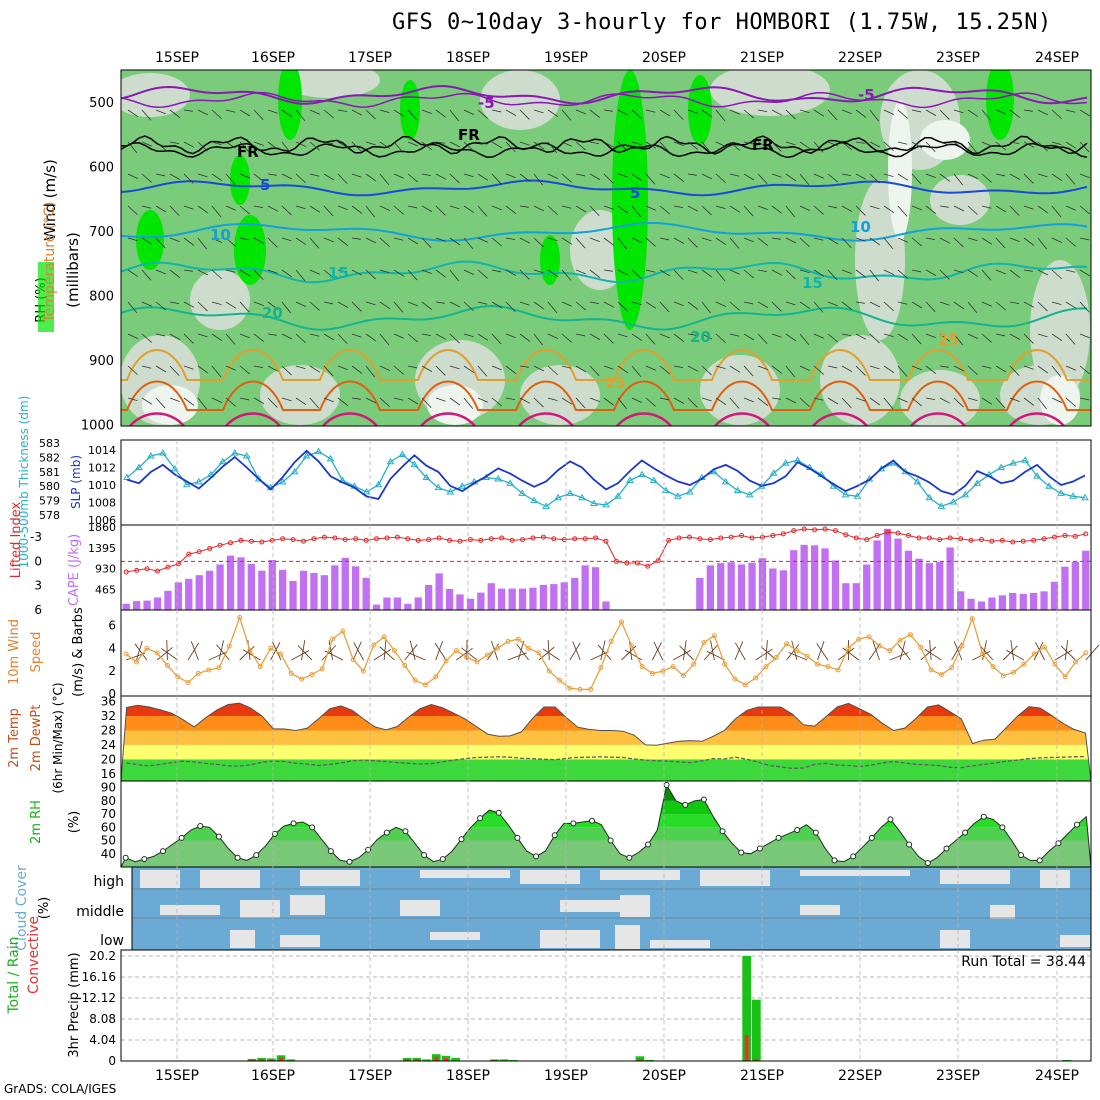 Image resolution: width=1100 pixels, height=1100 pixels. I want to click on contour-label: -5, so click(486, 103).